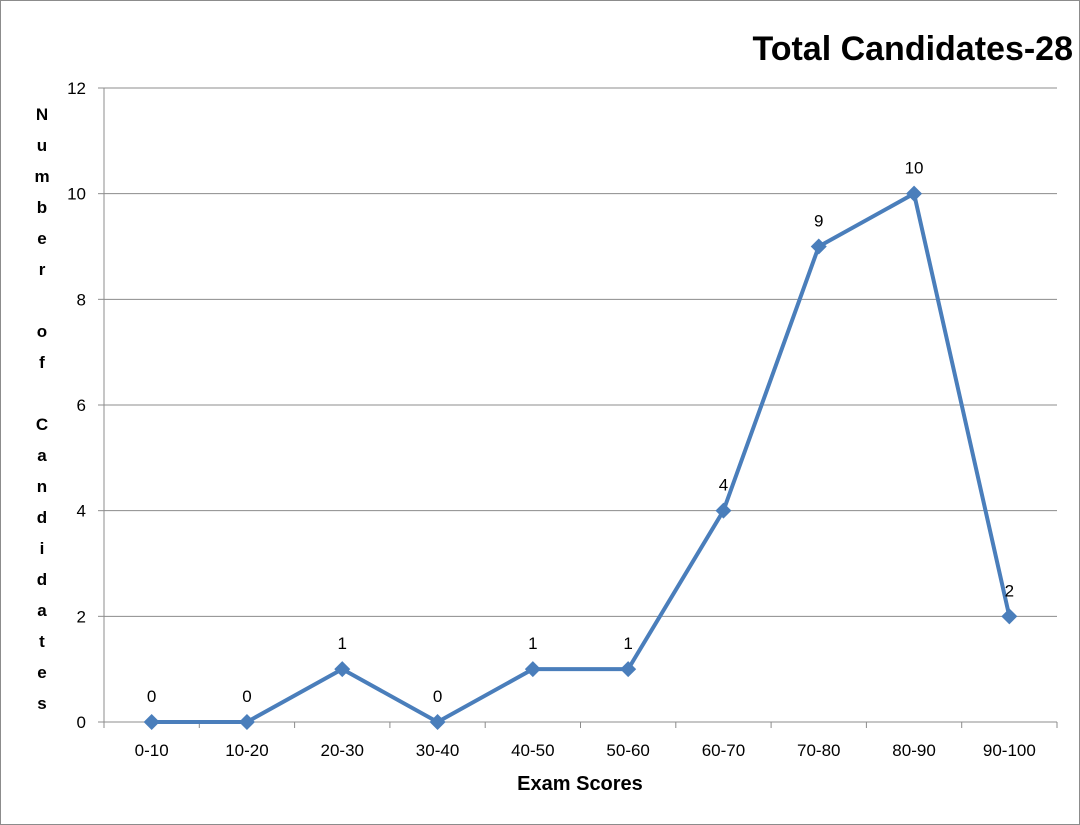 The height and width of the screenshot is (825, 1080). Describe the element at coordinates (437, 750) in the screenshot. I see `x-tick-label: 30-40` at that location.